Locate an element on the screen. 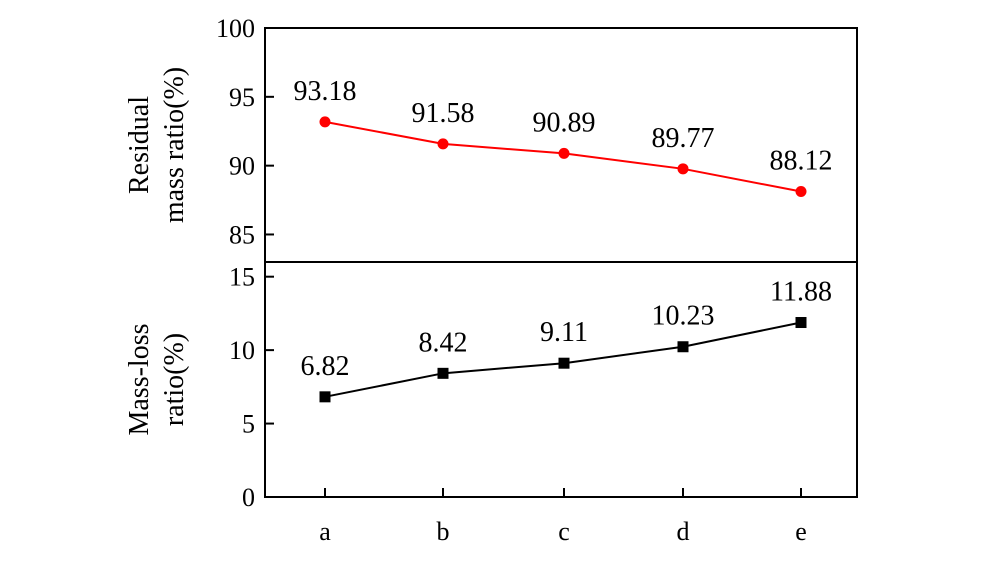 The height and width of the screenshot is (561, 1000). residual-y-axis-title-line: mass ratio(%) is located at coordinates (174, 145).